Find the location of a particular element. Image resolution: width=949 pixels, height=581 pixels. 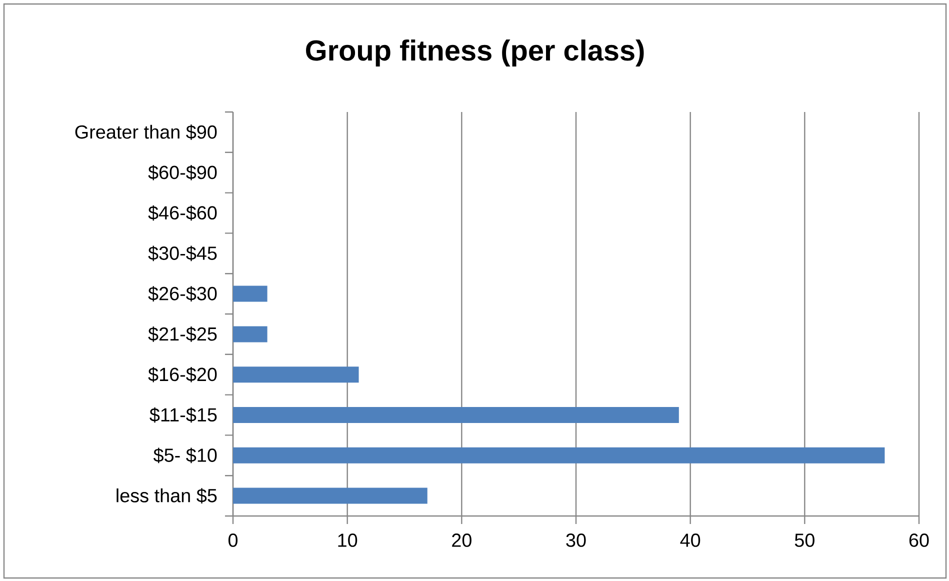

y-tick-label: $21-$25 is located at coordinates (182, 334).